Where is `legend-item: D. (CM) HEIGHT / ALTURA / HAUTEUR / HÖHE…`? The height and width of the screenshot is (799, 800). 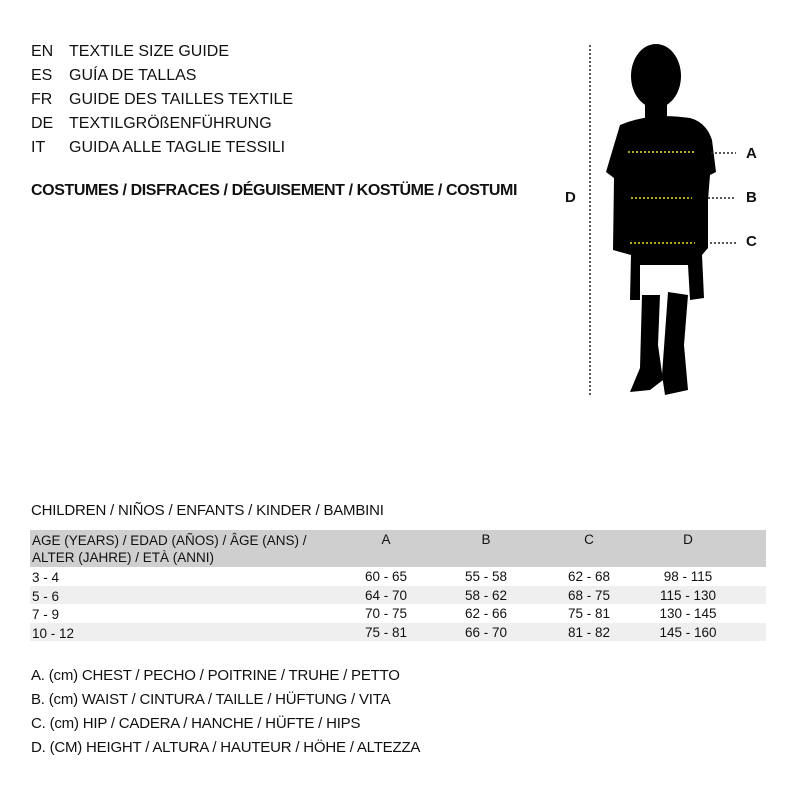
legend-item: D. (CM) HEIGHT / ALTURA / HAUTEUR / HÖHE… is located at coordinates (226, 747).